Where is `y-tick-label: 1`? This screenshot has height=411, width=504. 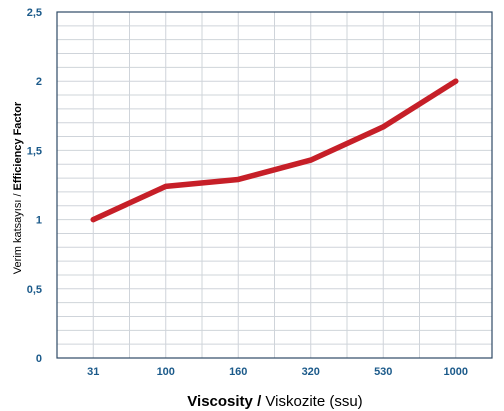 y-tick-label: 1 is located at coordinates (39, 221).